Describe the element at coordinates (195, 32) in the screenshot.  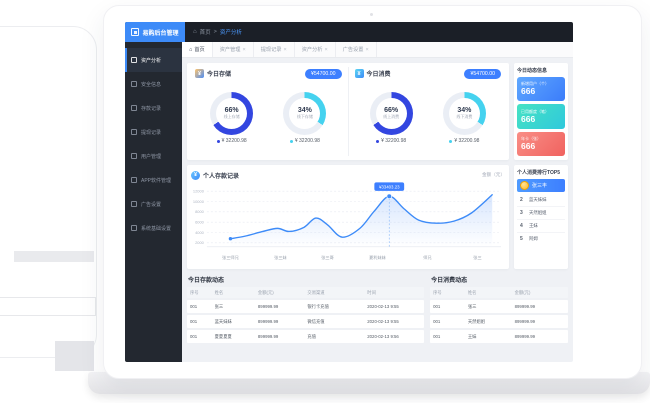
I see `home-icon: ⌂` at that location.